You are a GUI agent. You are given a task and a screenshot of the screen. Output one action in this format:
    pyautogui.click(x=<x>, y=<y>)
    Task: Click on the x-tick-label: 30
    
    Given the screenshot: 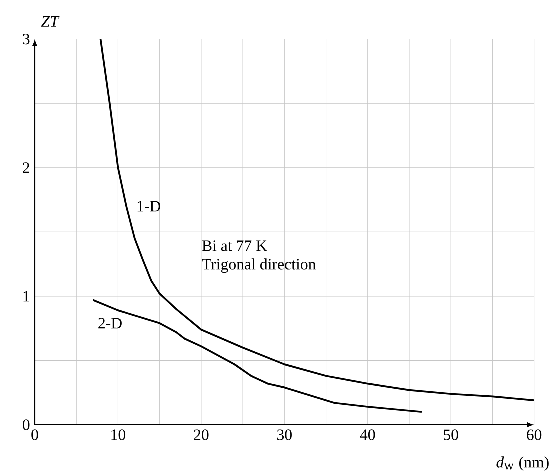 What is the action you would take?
    pyautogui.click(x=284, y=434)
    